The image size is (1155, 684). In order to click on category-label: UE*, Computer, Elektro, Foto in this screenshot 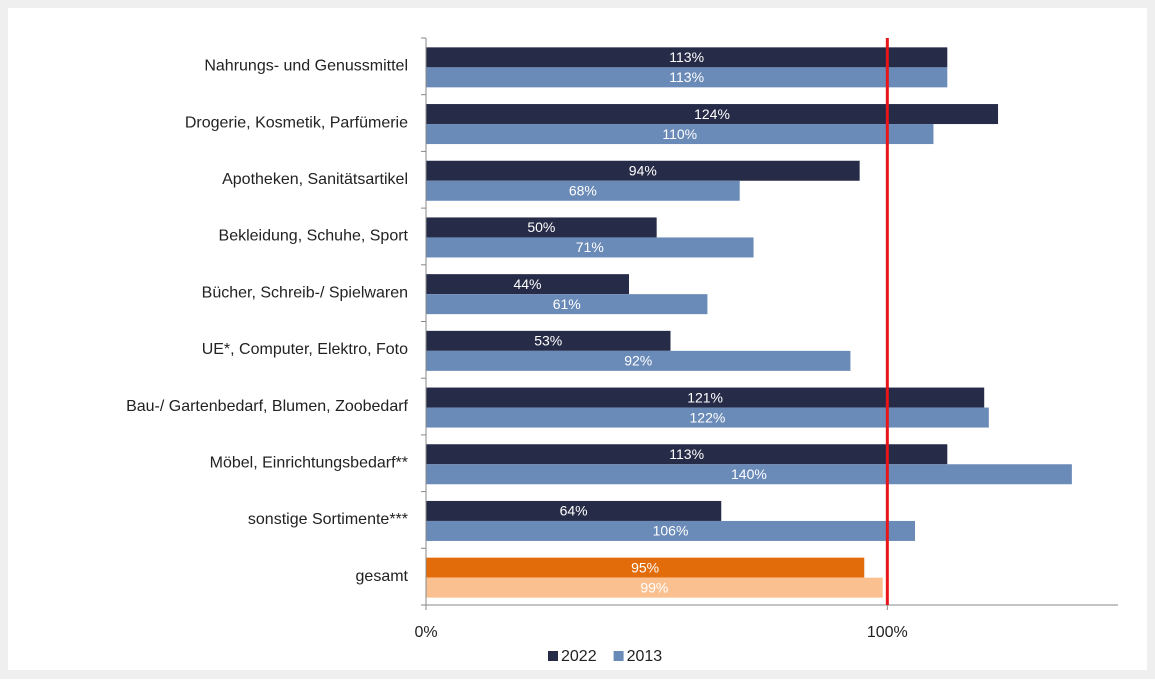, I will do `click(305, 349)`.